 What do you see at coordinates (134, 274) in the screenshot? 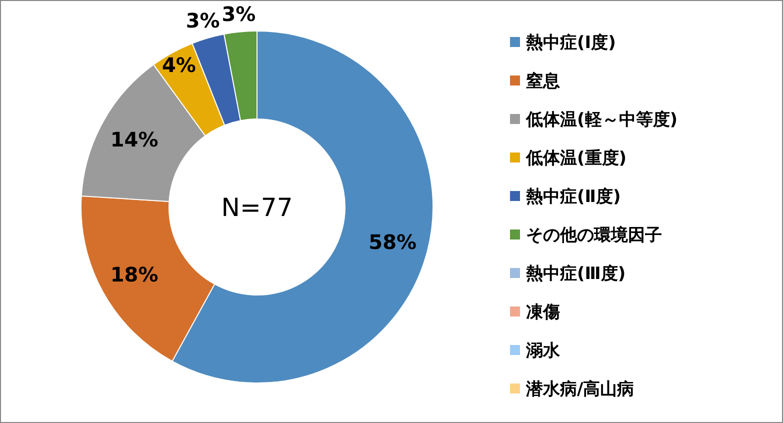
I see `data-label: 18%` at bounding box center [134, 274].